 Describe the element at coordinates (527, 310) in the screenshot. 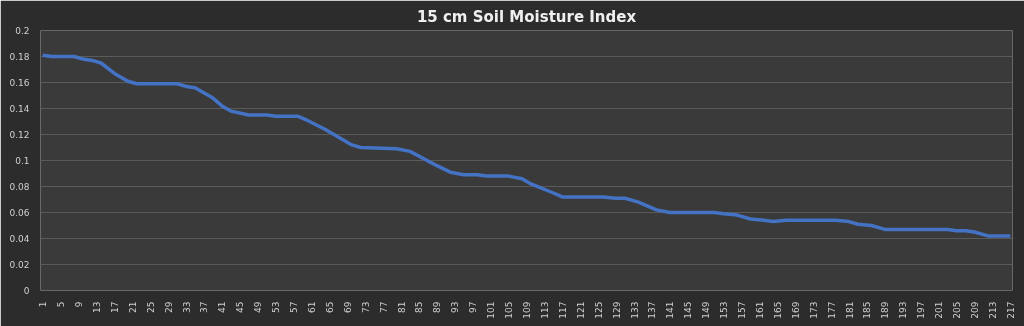

I see `x-tick-label: 109` at that location.